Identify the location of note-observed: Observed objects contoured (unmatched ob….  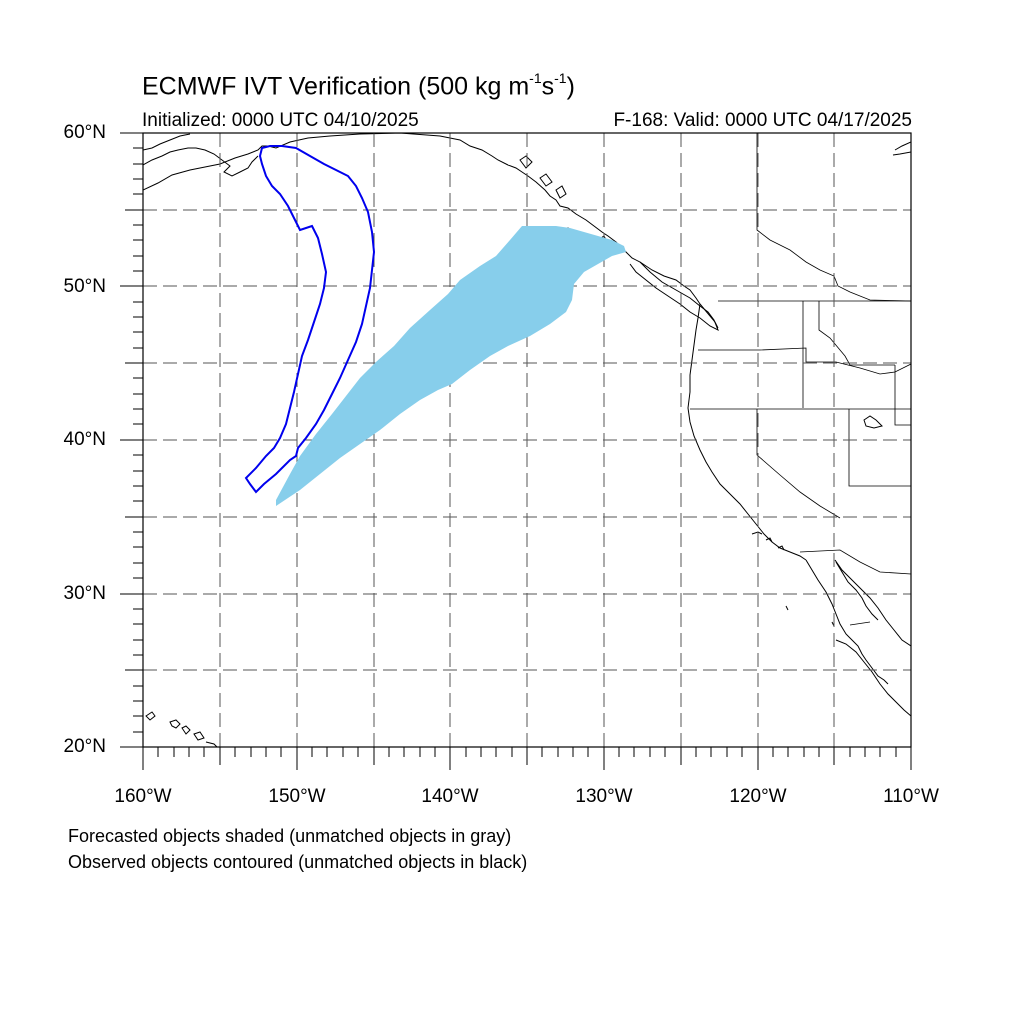
(298, 862).